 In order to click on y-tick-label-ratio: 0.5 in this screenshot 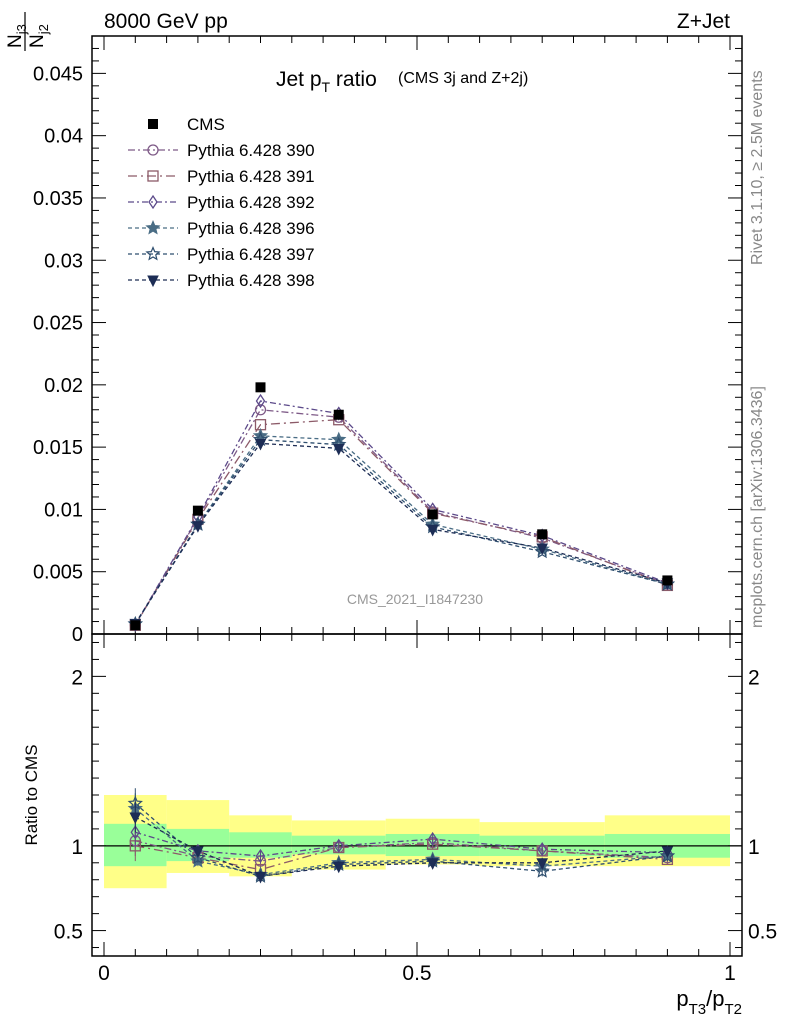, I will do `click(68, 932)`.